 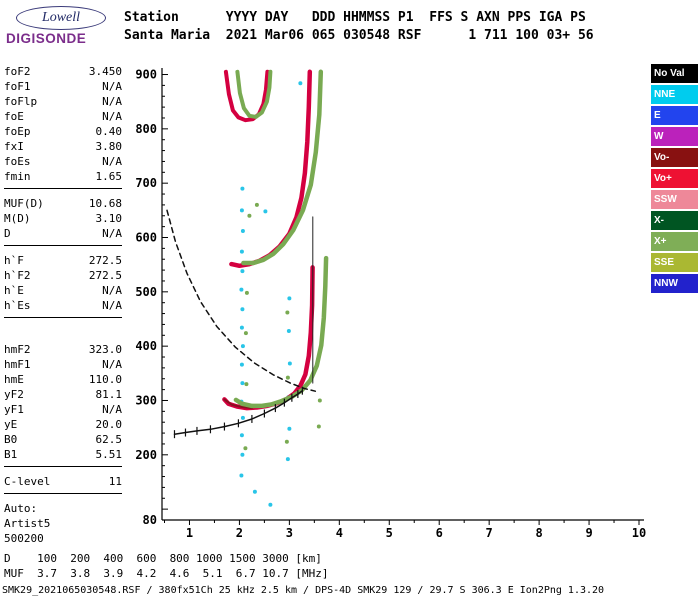 I want to click on F-3hop-X-trace, so click(x=254, y=94).